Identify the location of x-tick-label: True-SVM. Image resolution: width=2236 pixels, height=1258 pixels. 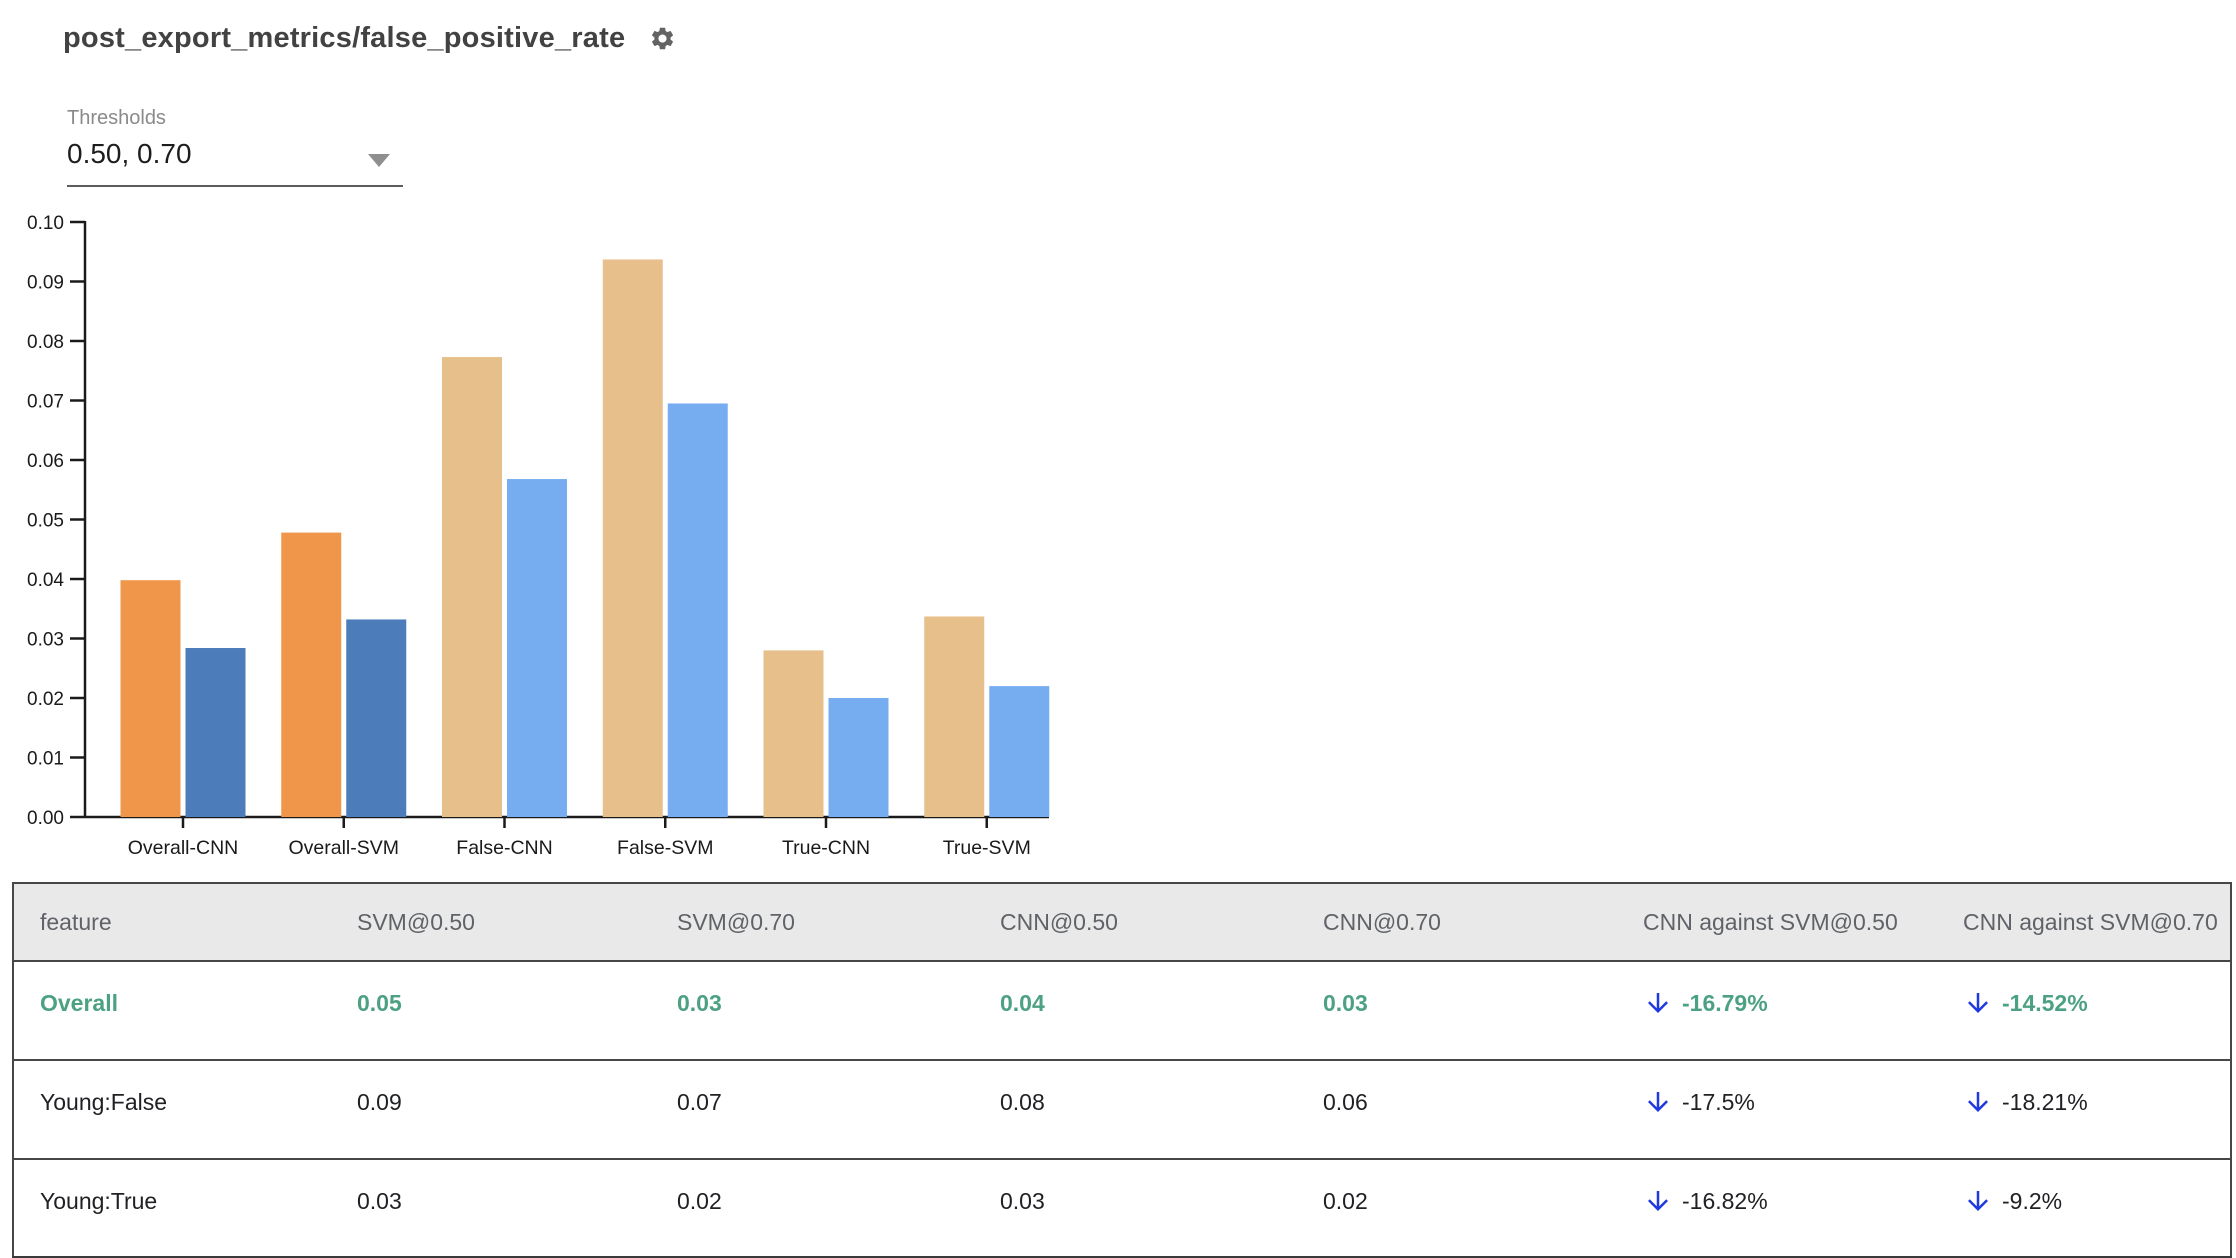
(987, 848).